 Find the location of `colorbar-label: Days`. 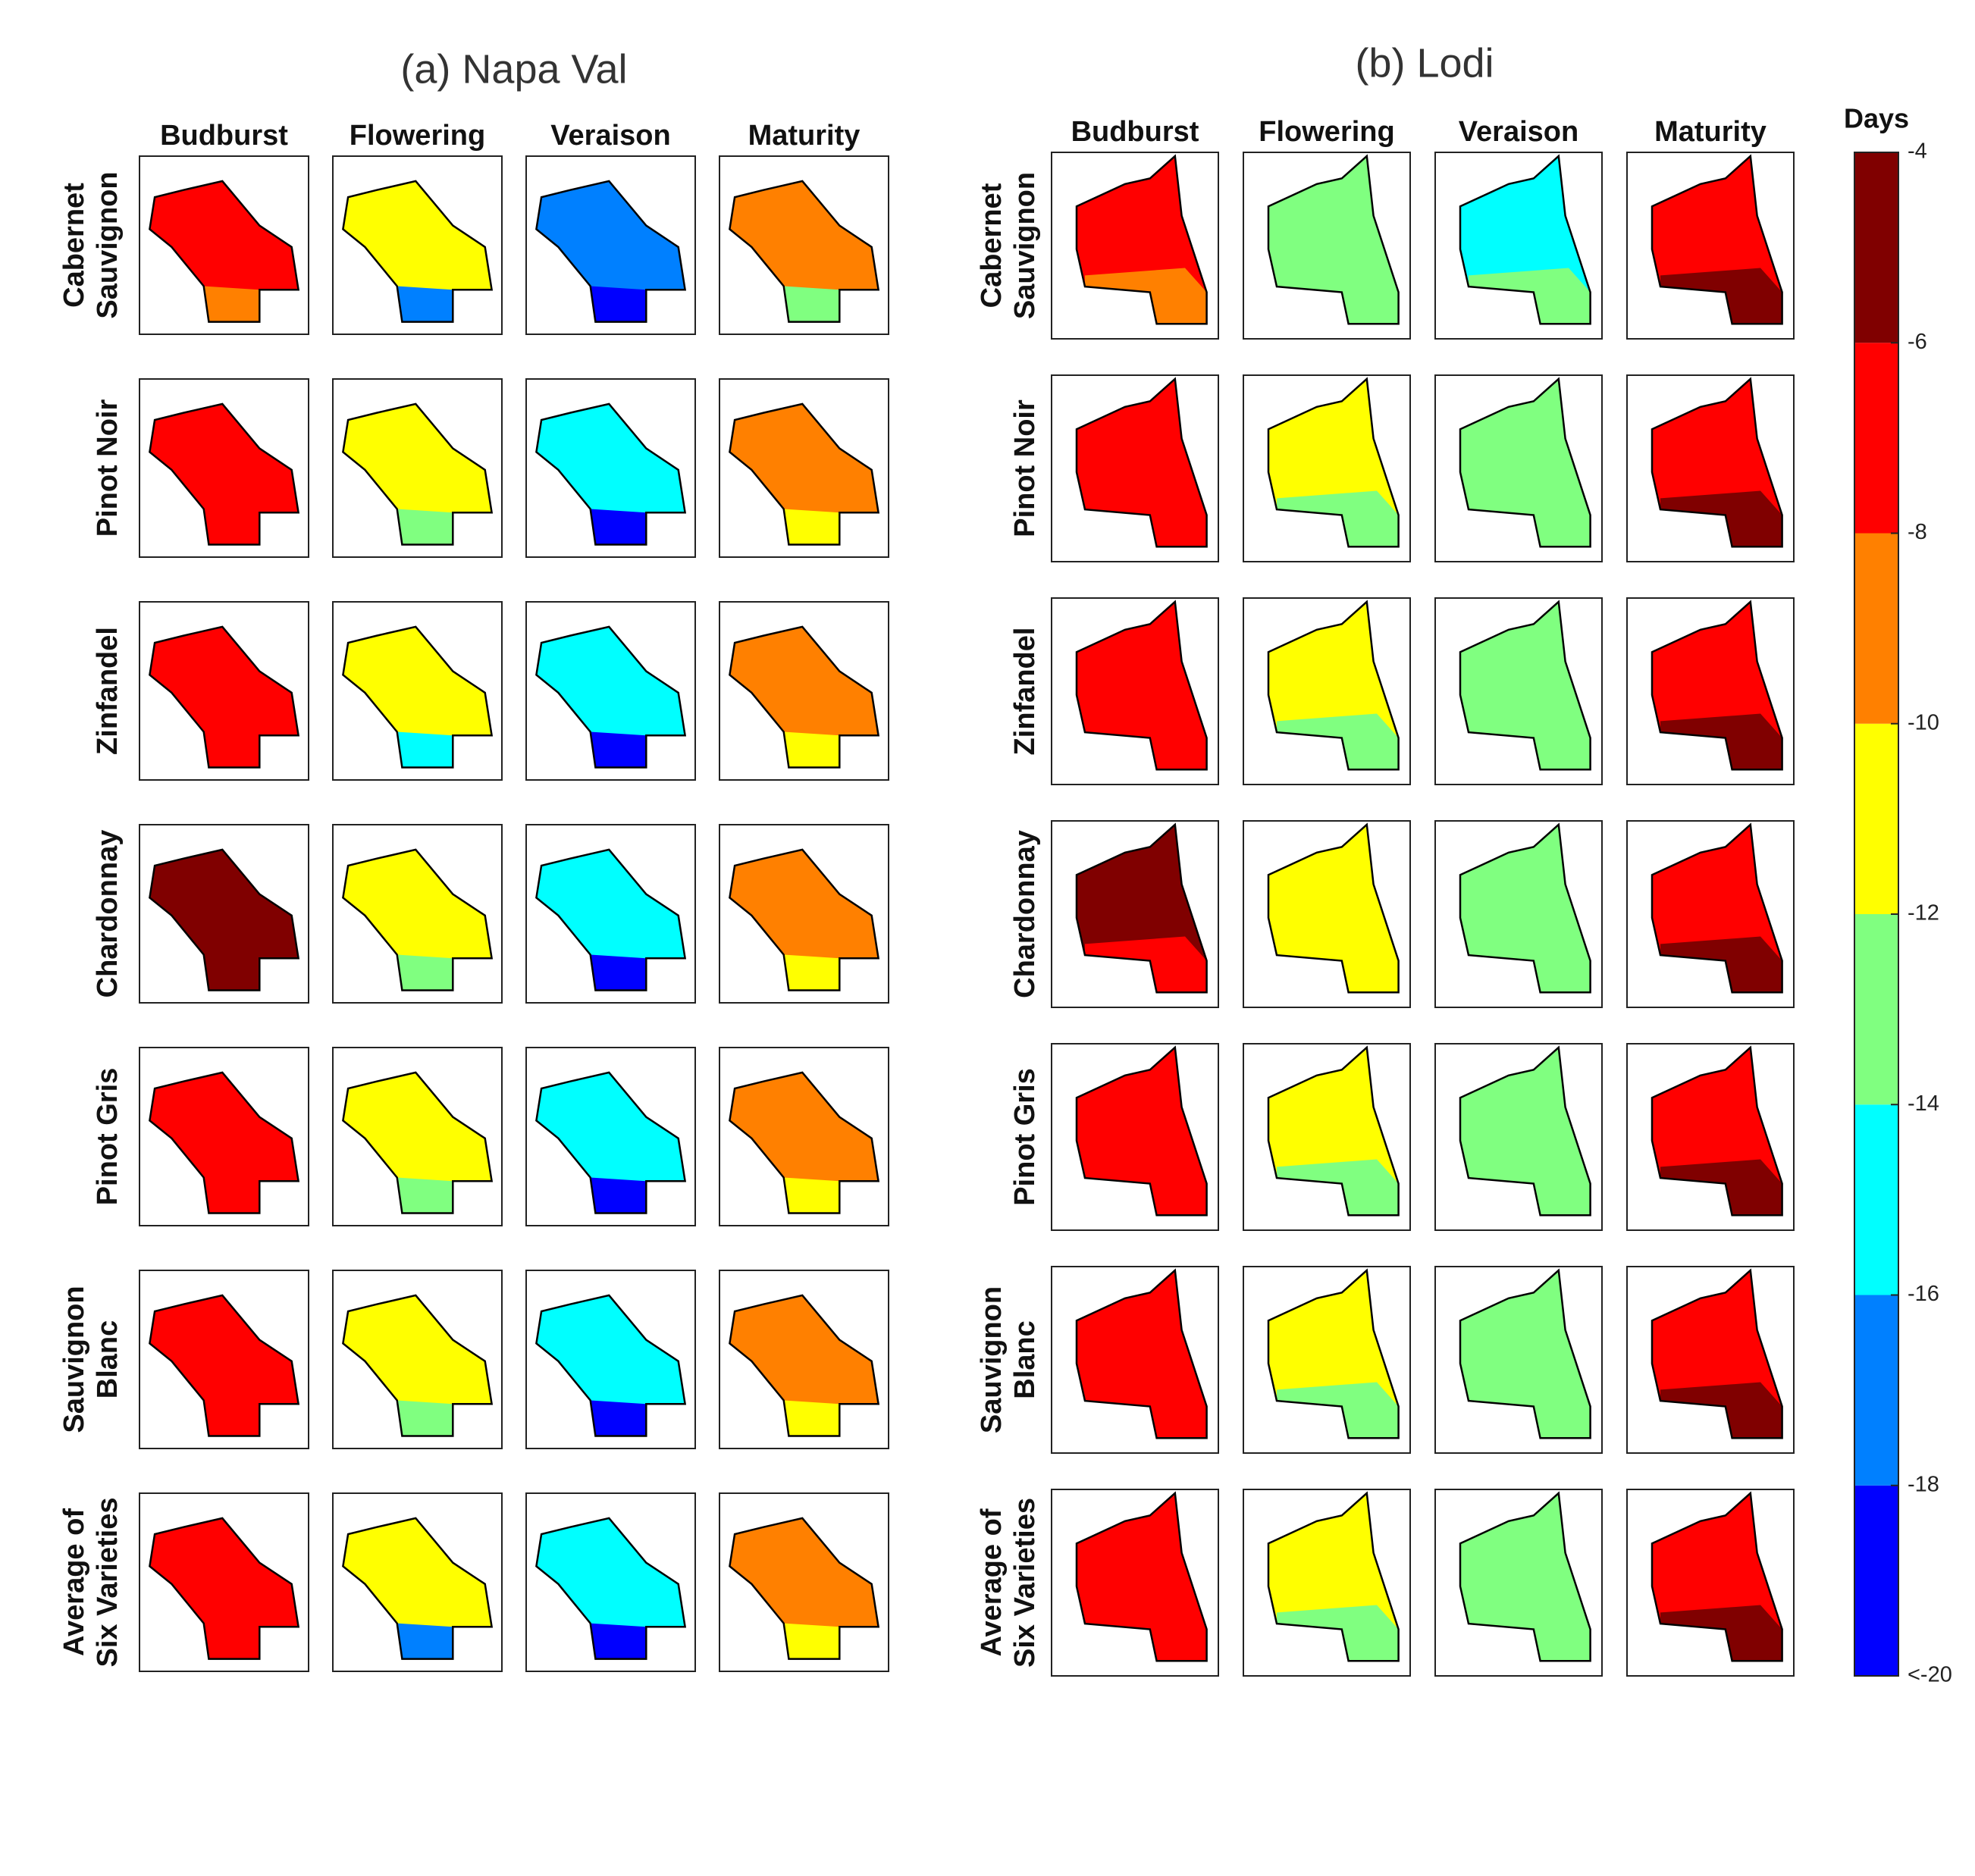

colorbar-label: Days is located at coordinates (1876, 118).